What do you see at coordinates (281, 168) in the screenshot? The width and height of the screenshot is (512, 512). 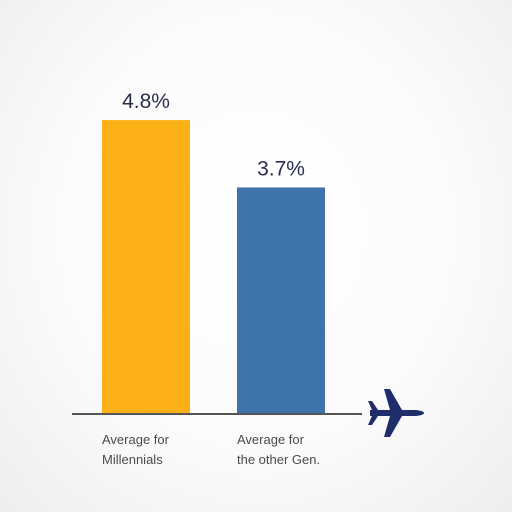 I see `value-label-2: 3.7%` at bounding box center [281, 168].